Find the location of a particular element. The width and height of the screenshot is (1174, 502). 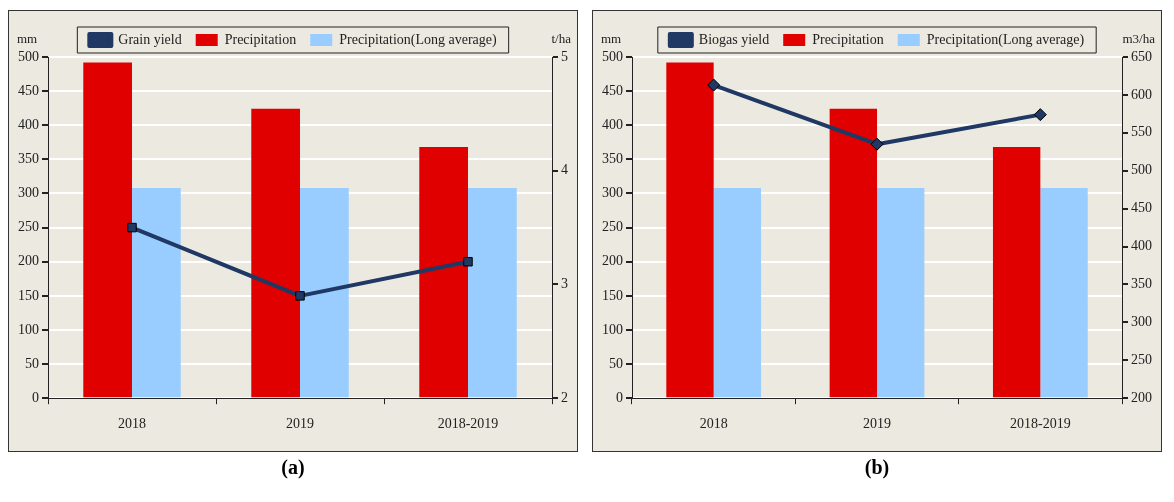

text: (b) is located at coordinates (877, 467).